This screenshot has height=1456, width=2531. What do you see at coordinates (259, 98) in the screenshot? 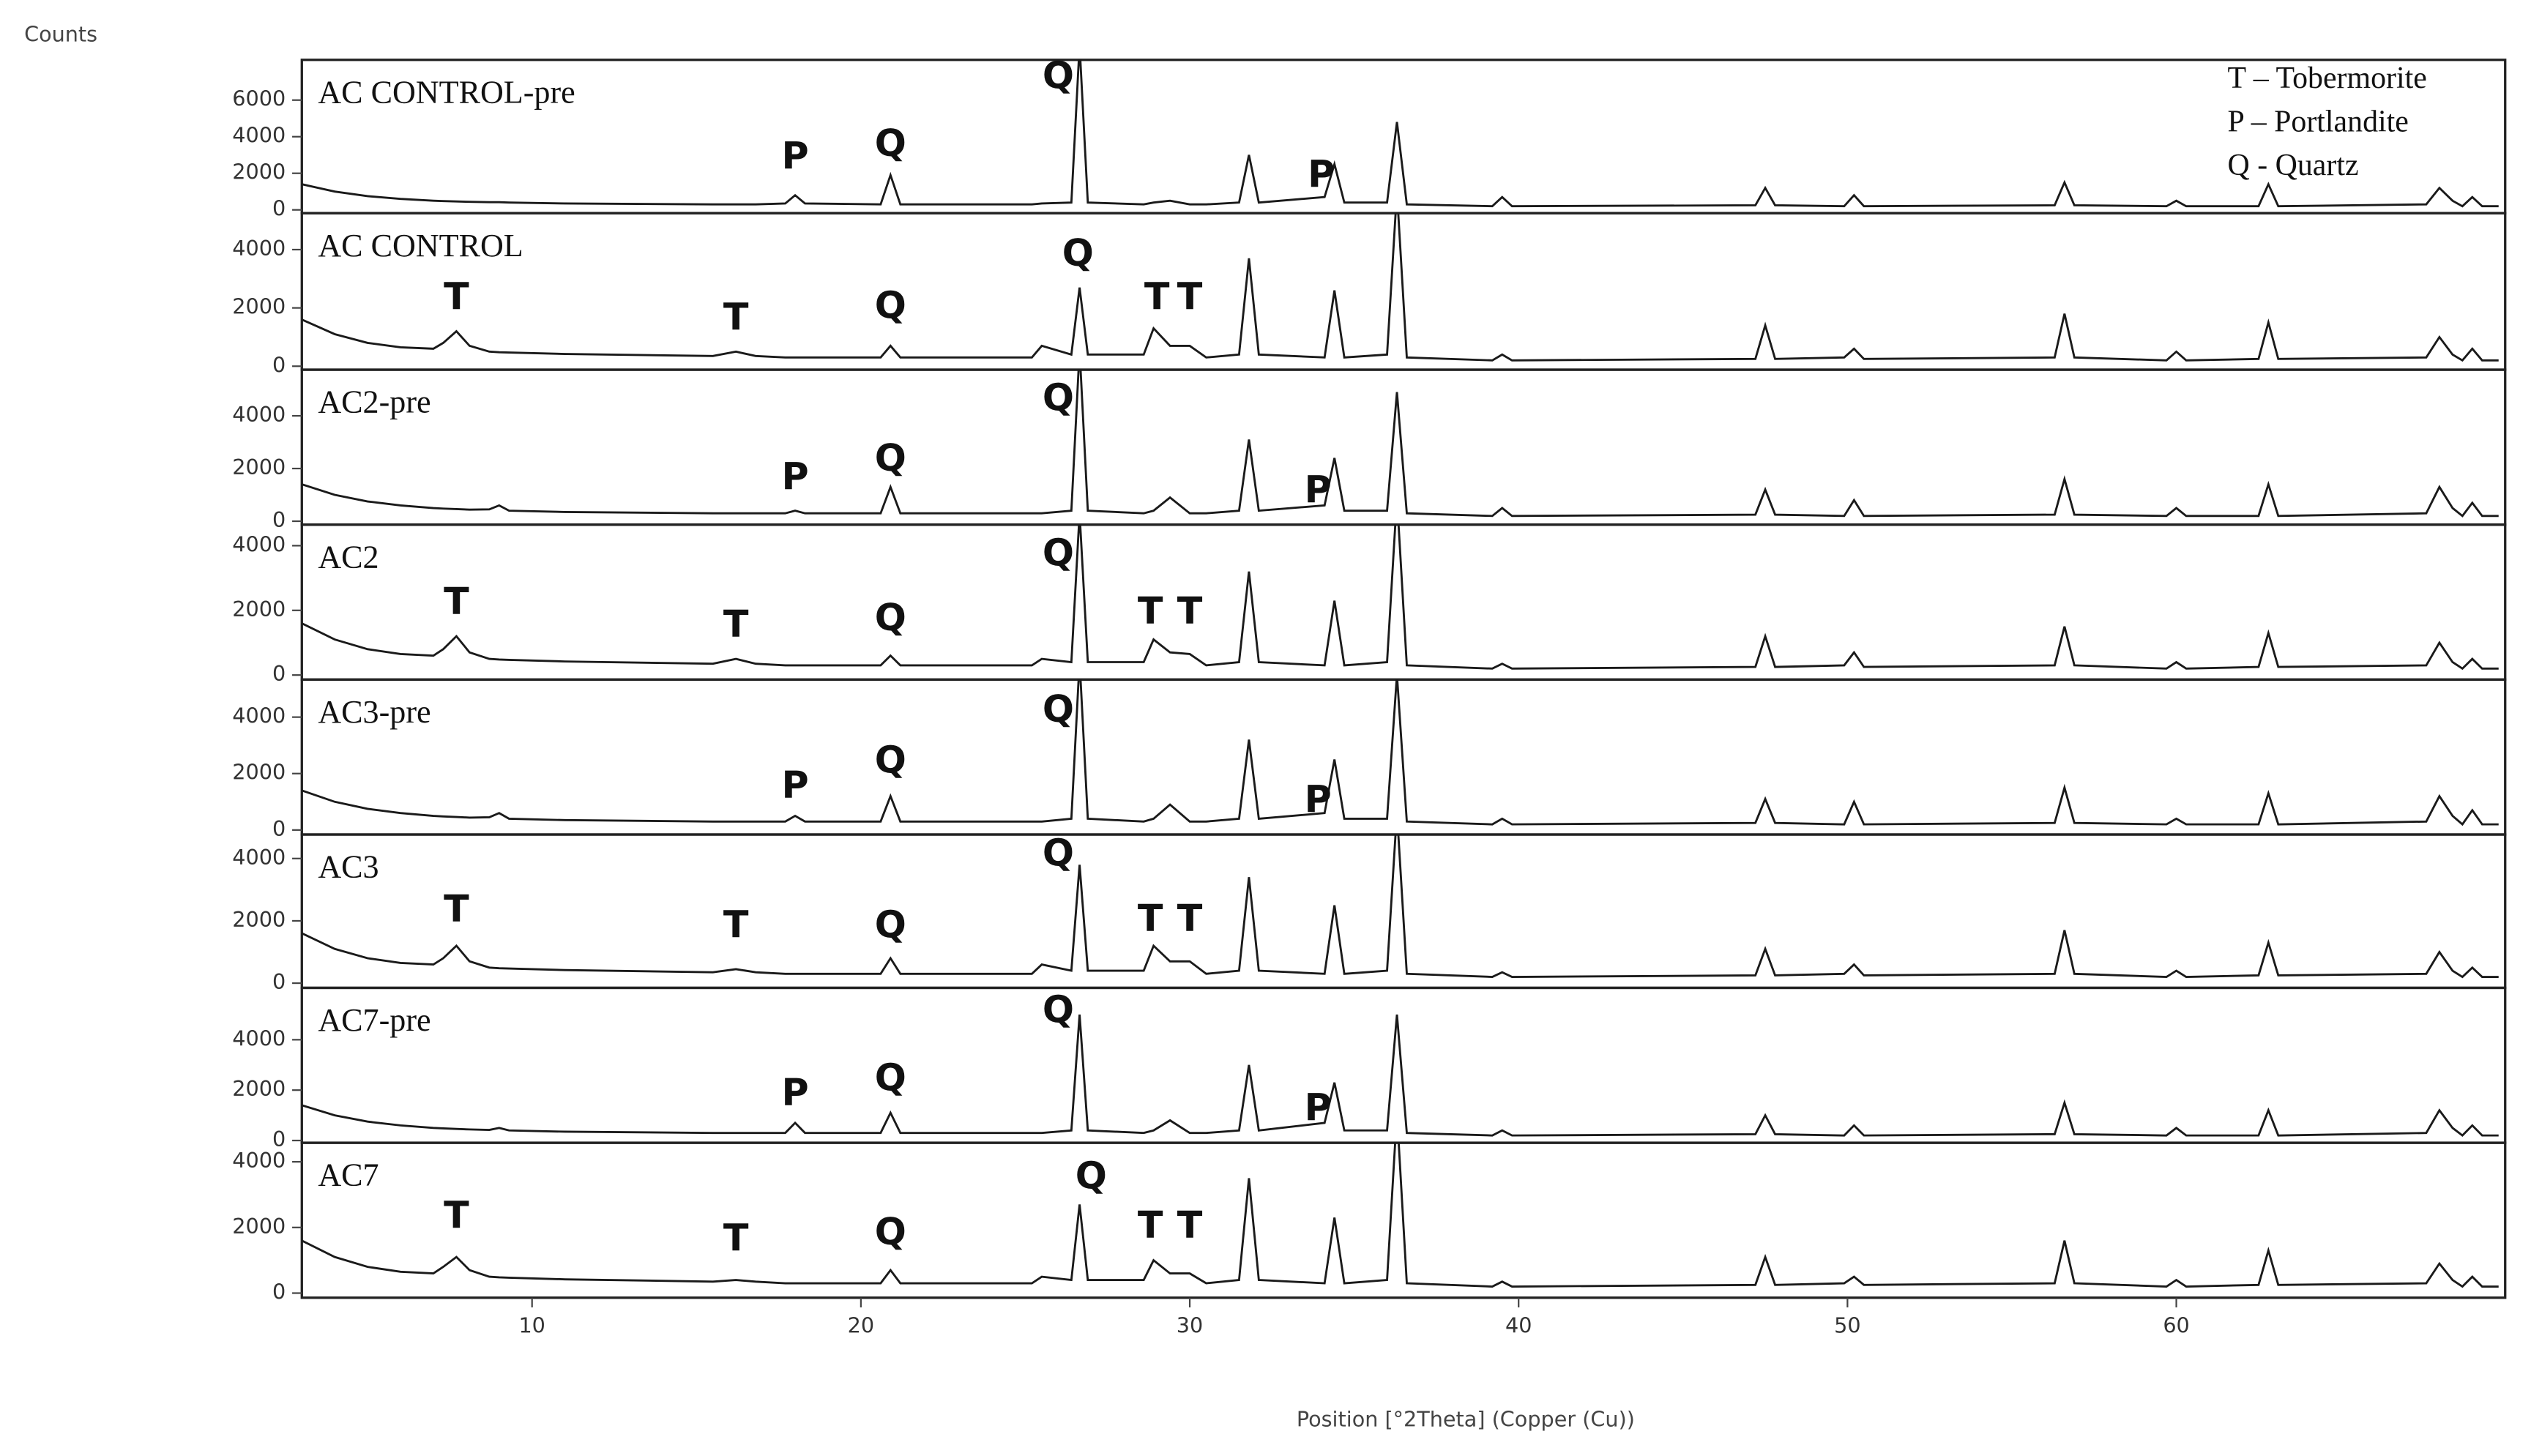
I see `y-tick-label: 6000` at bounding box center [259, 98].